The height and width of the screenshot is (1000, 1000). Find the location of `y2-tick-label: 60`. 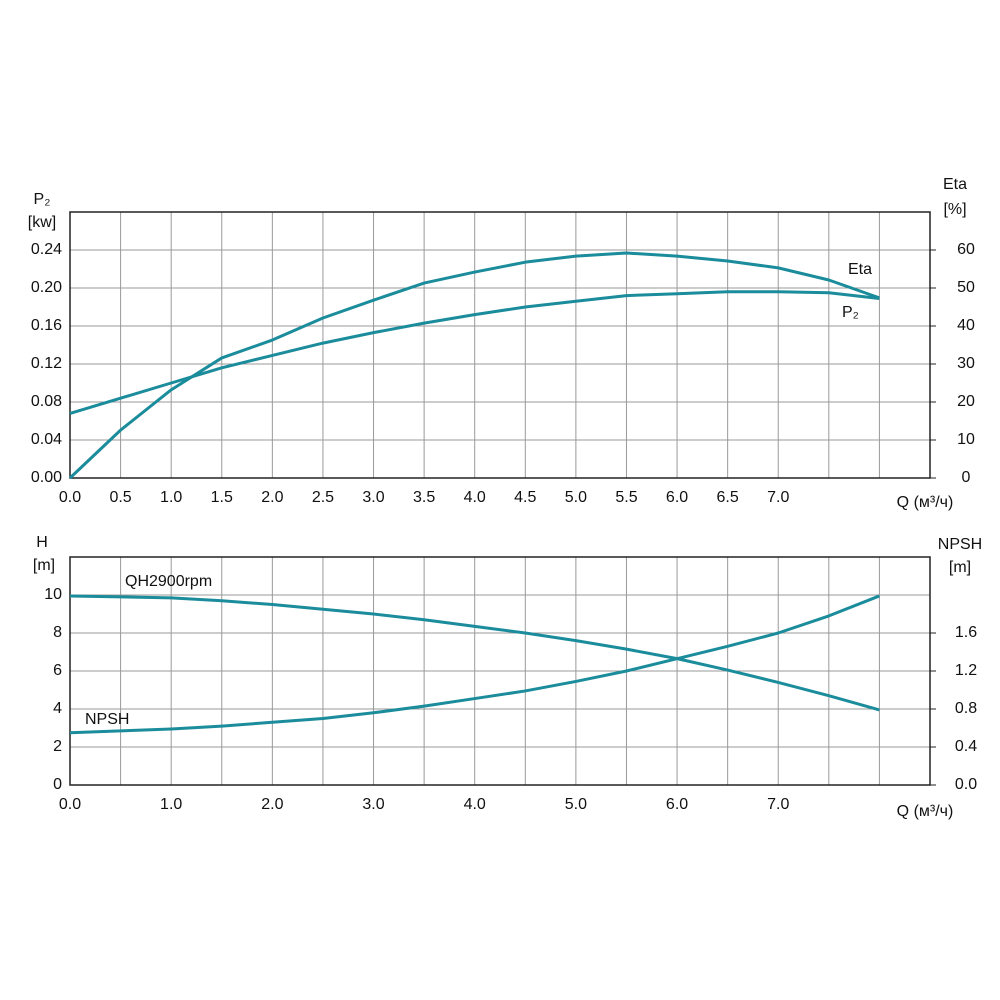

y2-tick-label: 60 is located at coordinates (966, 249).